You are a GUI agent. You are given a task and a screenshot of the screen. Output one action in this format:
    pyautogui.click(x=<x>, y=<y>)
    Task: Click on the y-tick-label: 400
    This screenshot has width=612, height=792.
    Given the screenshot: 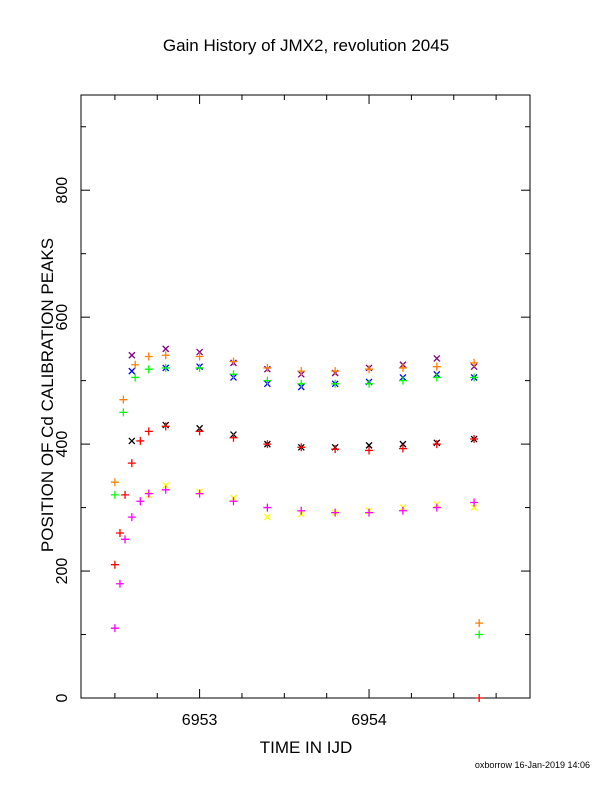 What is the action you would take?
    pyautogui.click(x=62, y=444)
    